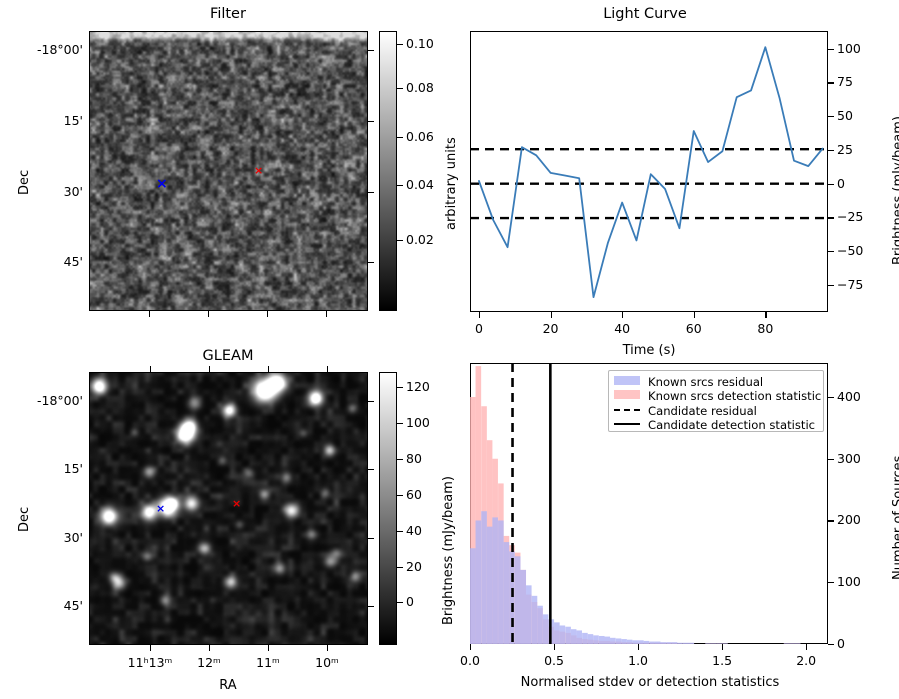  Describe the element at coordinates (478, 328) in the screenshot. I see `lightcurve-x-tick-0: 0` at that location.